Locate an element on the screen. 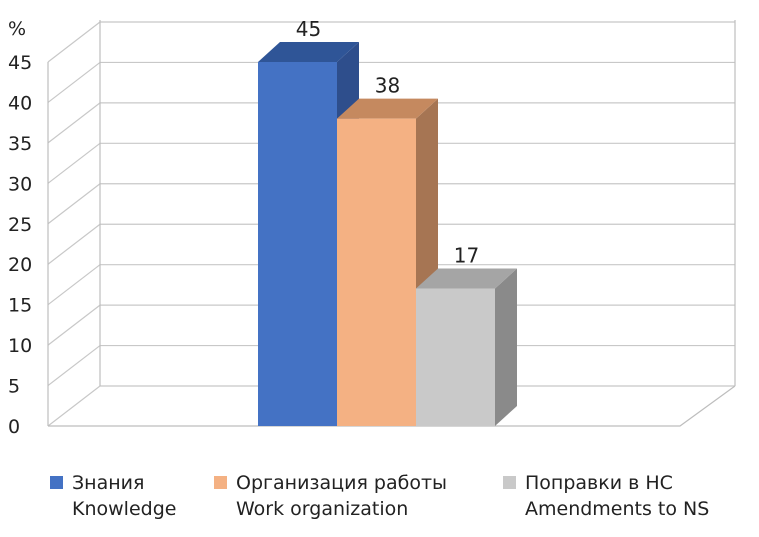  y-tick-label: 15 is located at coordinates (20, 306).